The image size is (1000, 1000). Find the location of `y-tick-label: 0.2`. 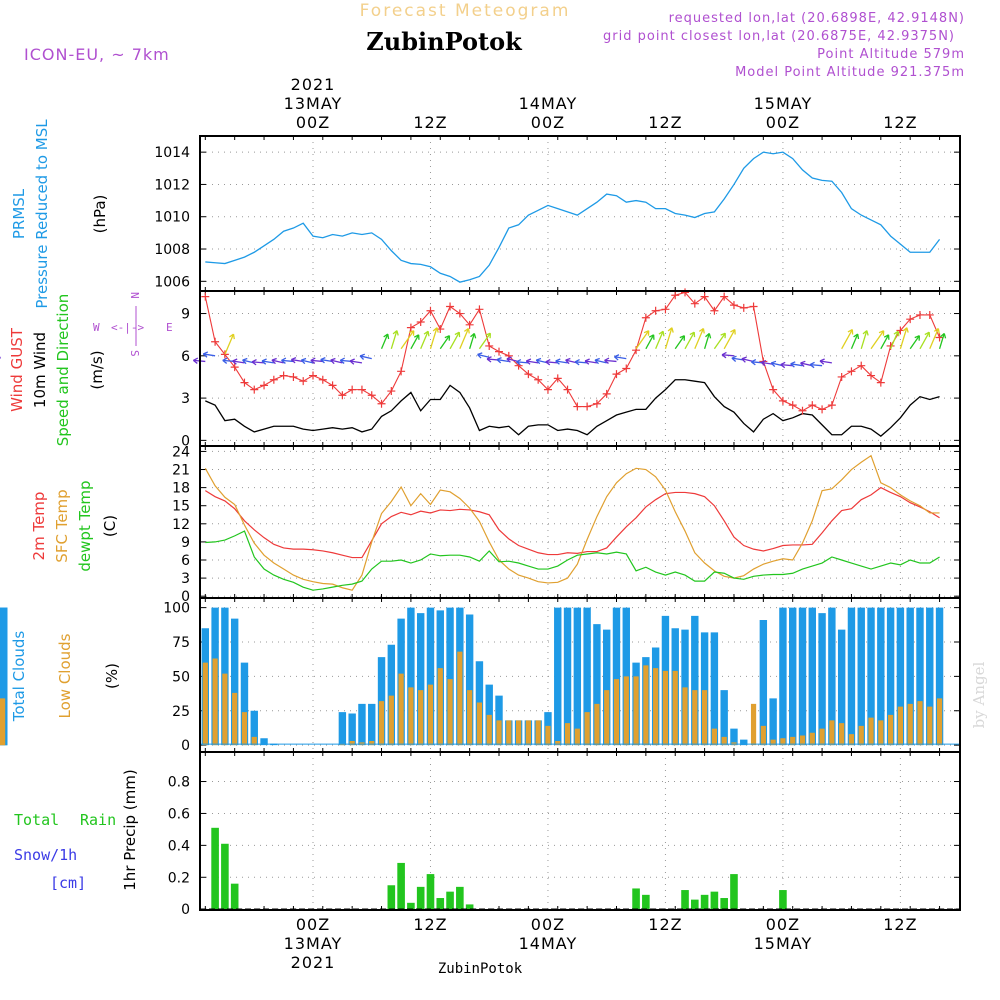

y-tick-label: 0.2 is located at coordinates (179, 878).